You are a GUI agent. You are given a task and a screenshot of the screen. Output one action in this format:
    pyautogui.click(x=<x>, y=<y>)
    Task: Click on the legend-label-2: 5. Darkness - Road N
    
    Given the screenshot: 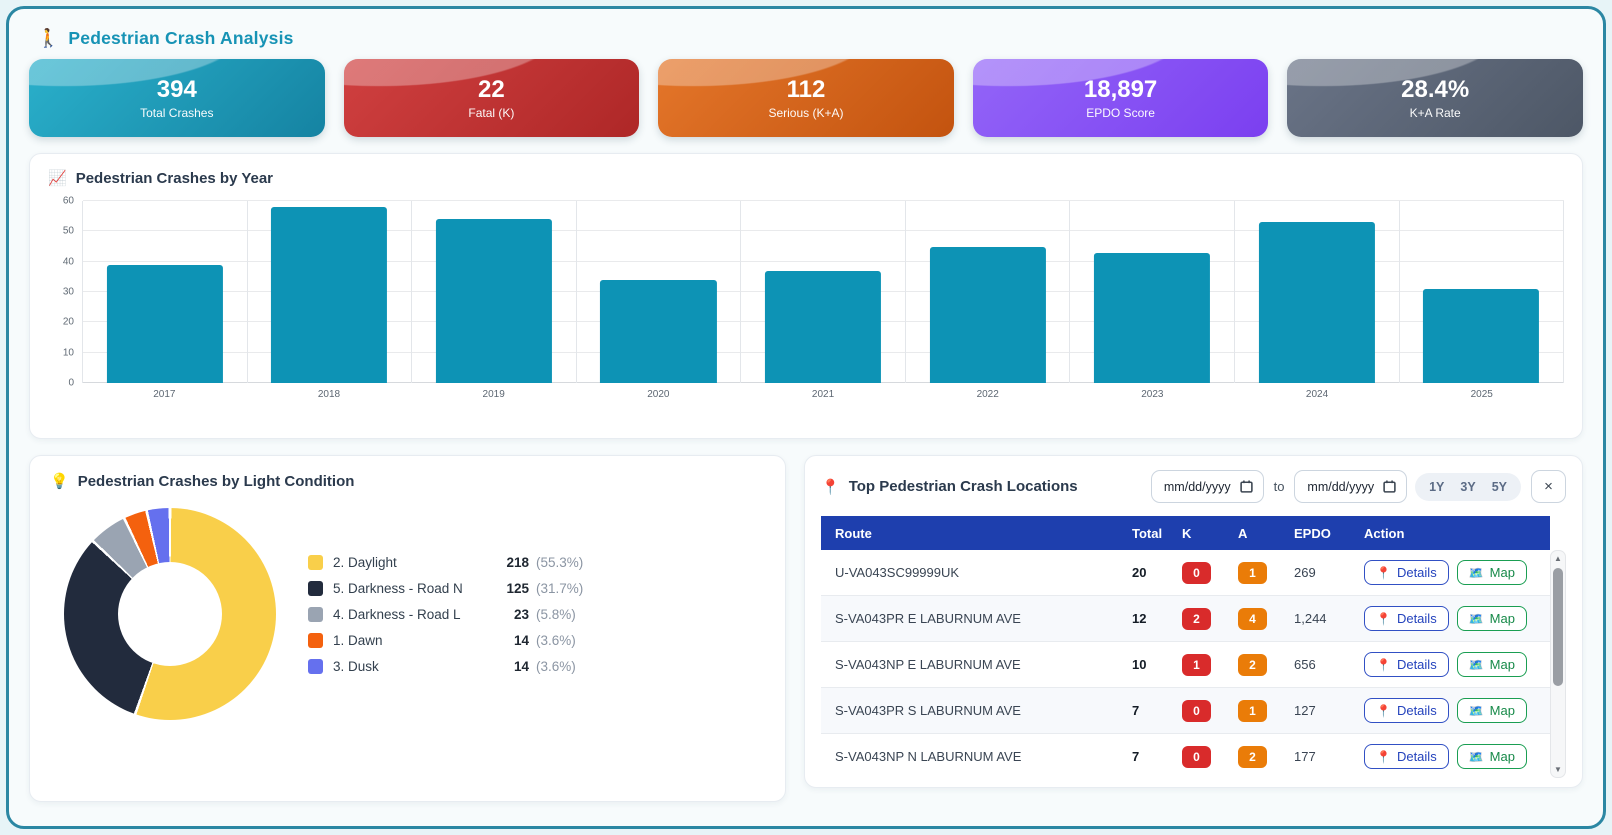 What is the action you would take?
    pyautogui.click(x=398, y=588)
    